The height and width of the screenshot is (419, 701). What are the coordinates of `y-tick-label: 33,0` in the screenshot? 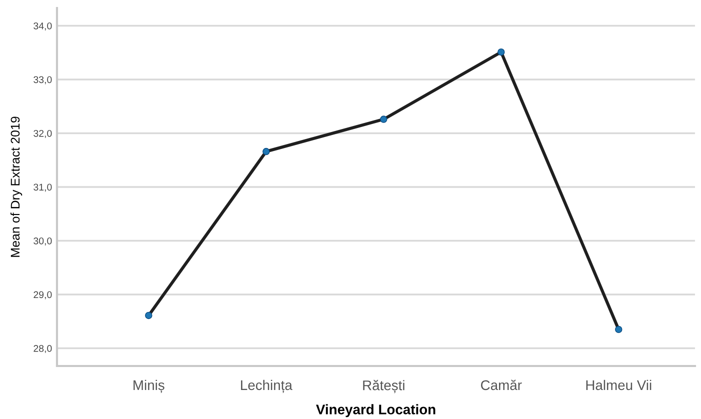 It's located at (43, 80).